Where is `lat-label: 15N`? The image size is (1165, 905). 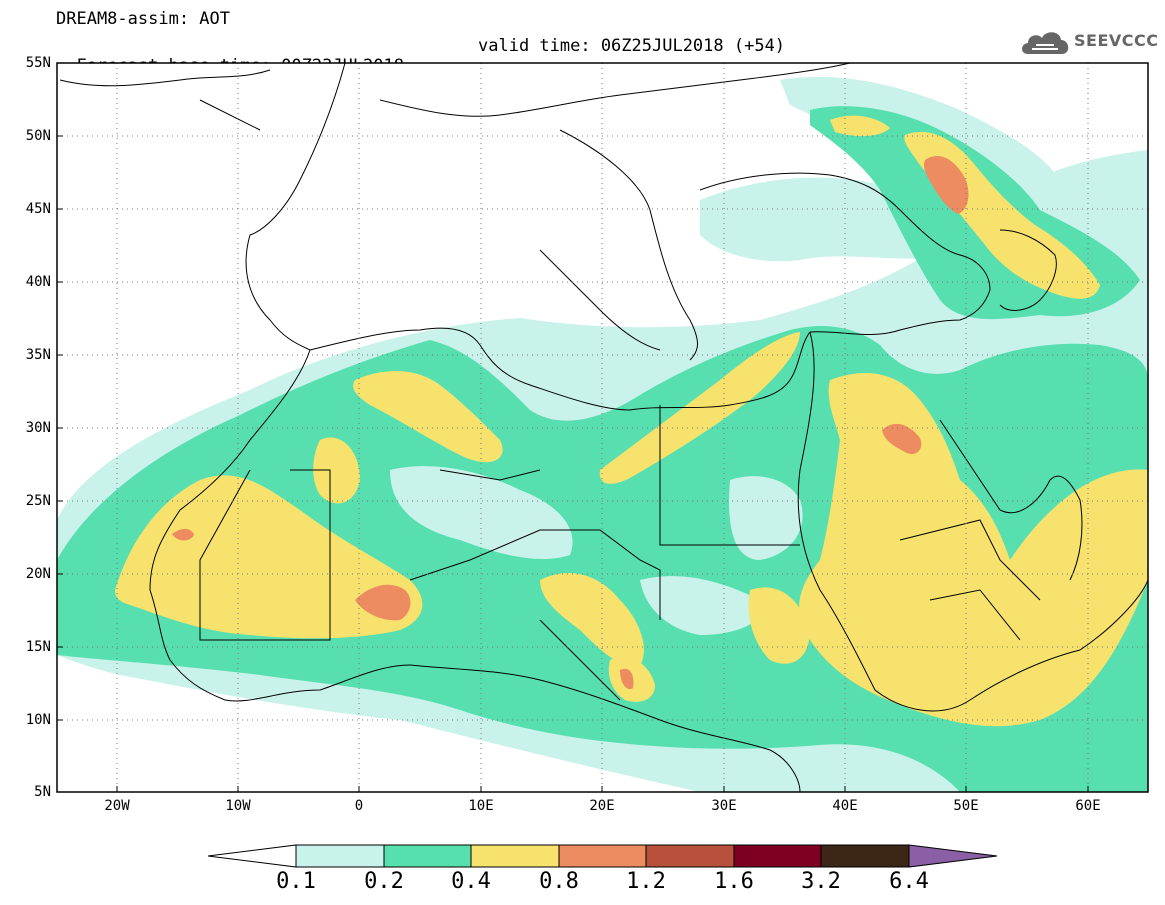 lat-label: 15N is located at coordinates (38, 647).